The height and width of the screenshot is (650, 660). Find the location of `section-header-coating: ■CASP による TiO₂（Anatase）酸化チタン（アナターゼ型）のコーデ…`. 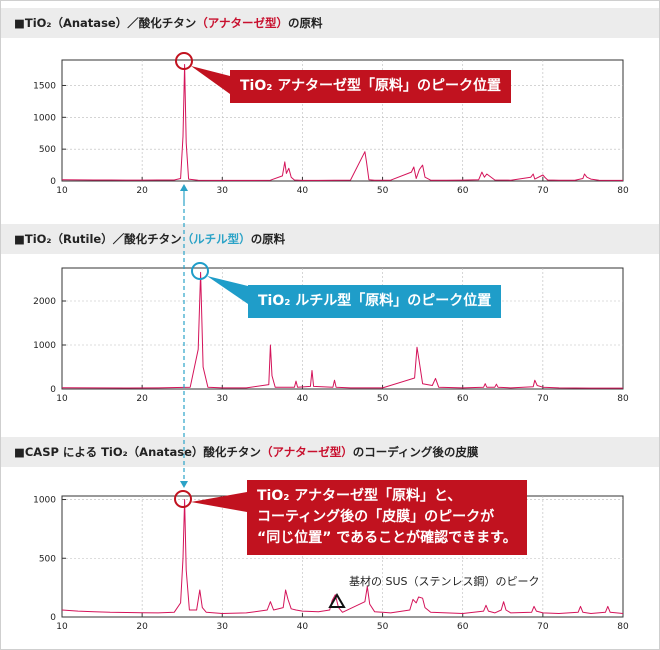

section-header-coating: ■CASP による TiO₂（Anatase）酸化チタン（アナターゼ型）のコーデ… is located at coordinates (330, 452).